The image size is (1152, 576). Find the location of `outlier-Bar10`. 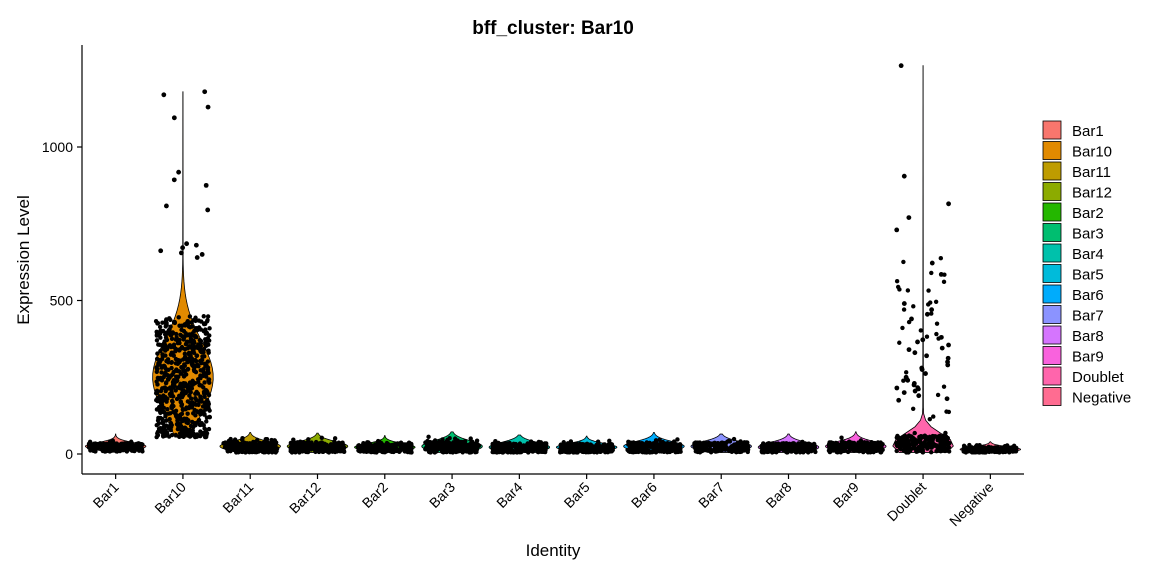

outlier-Bar10 is located at coordinates (174, 180).